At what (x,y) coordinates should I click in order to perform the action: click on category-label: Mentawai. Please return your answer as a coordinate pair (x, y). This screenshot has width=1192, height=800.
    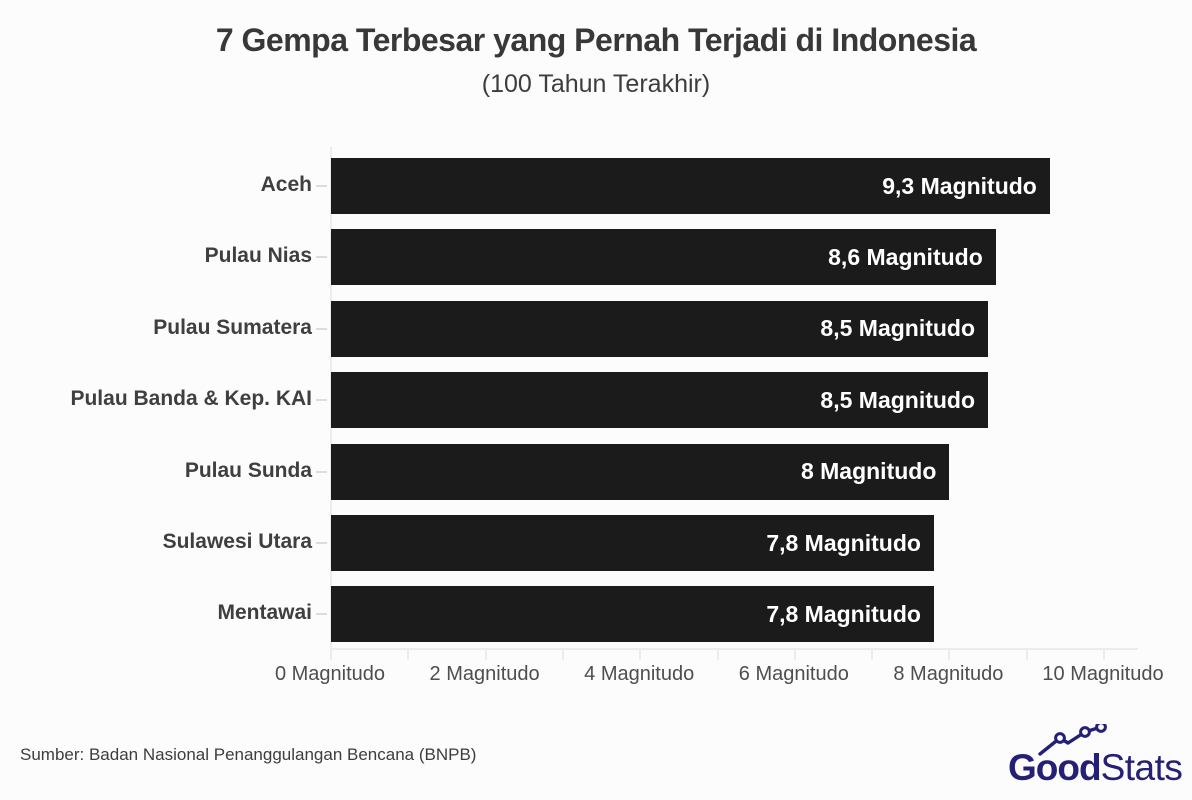
    Looking at the image, I should click on (264, 613).